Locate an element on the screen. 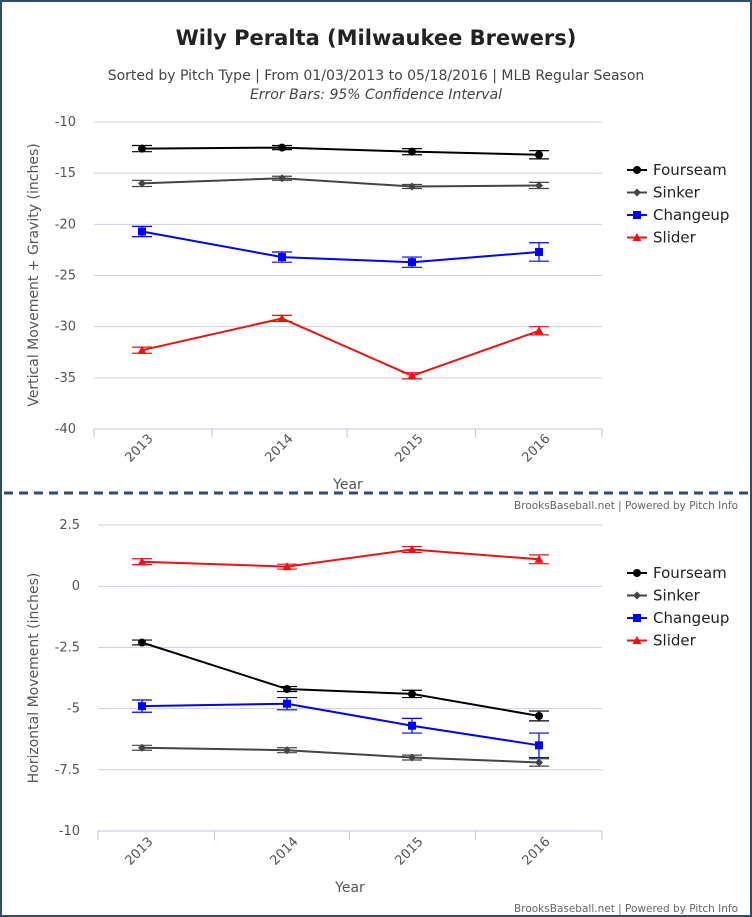 Image resolution: width=752 pixels, height=917 pixels. y-tick-label: -40 is located at coordinates (65, 429).